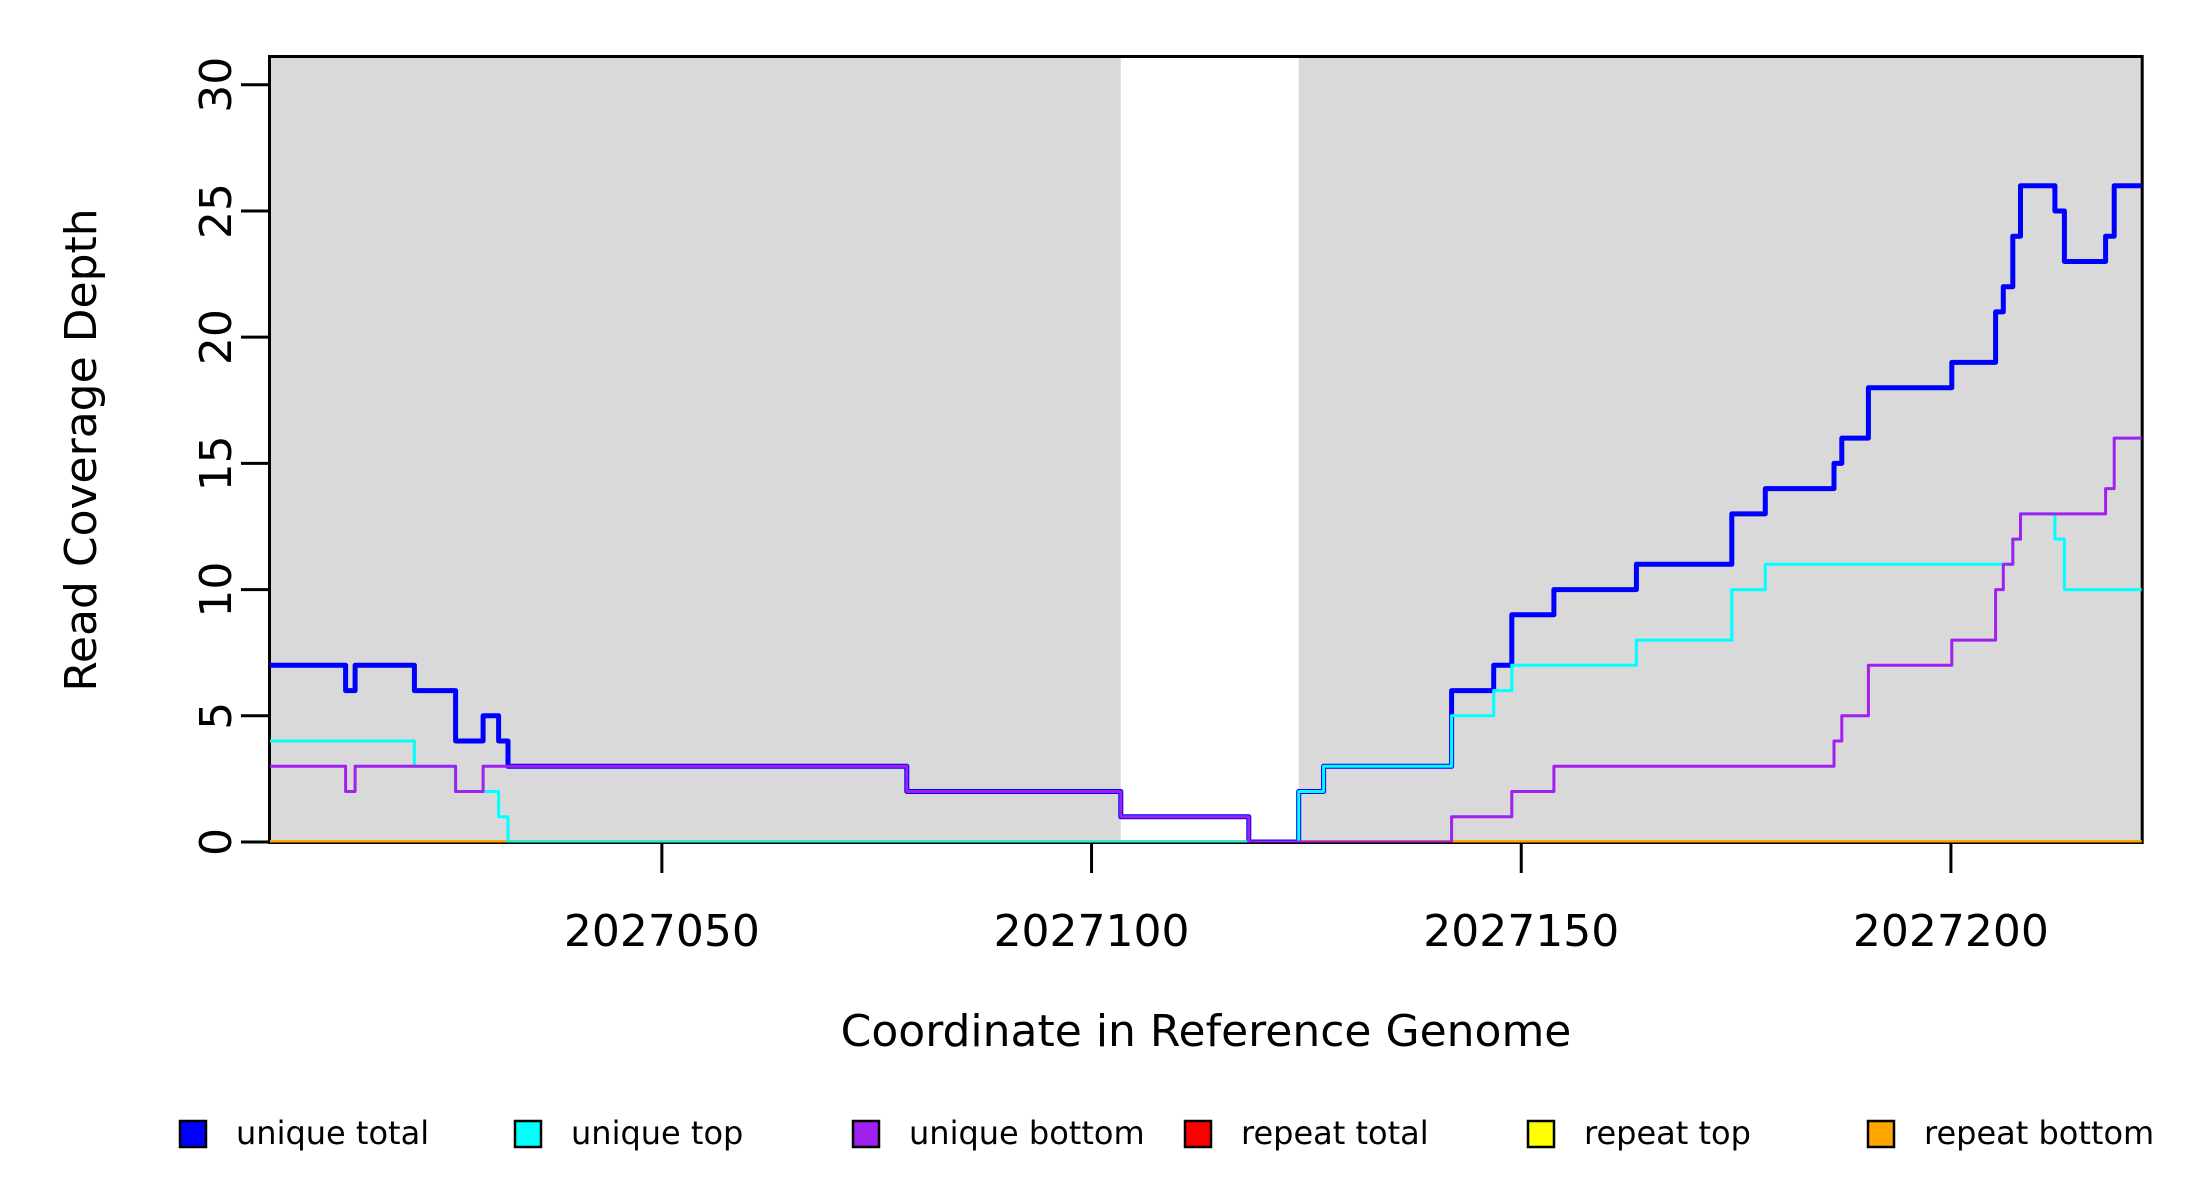 The height and width of the screenshot is (1200, 2200). Describe the element at coordinates (1335, 1133) in the screenshot. I see `legend-label-repeat-total: repeat total` at that location.